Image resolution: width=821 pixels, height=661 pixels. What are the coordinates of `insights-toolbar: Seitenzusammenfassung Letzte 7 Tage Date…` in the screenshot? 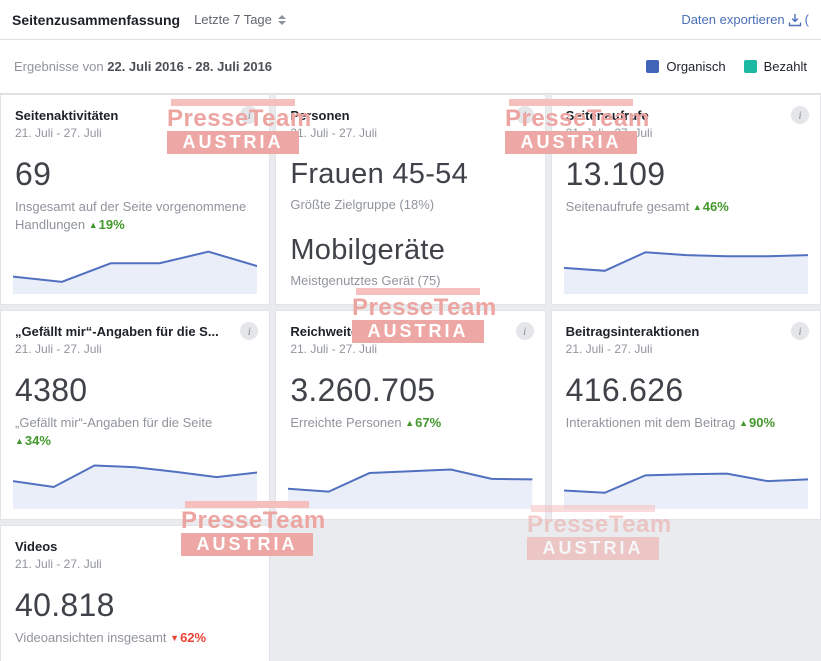 It's located at (410, 20).